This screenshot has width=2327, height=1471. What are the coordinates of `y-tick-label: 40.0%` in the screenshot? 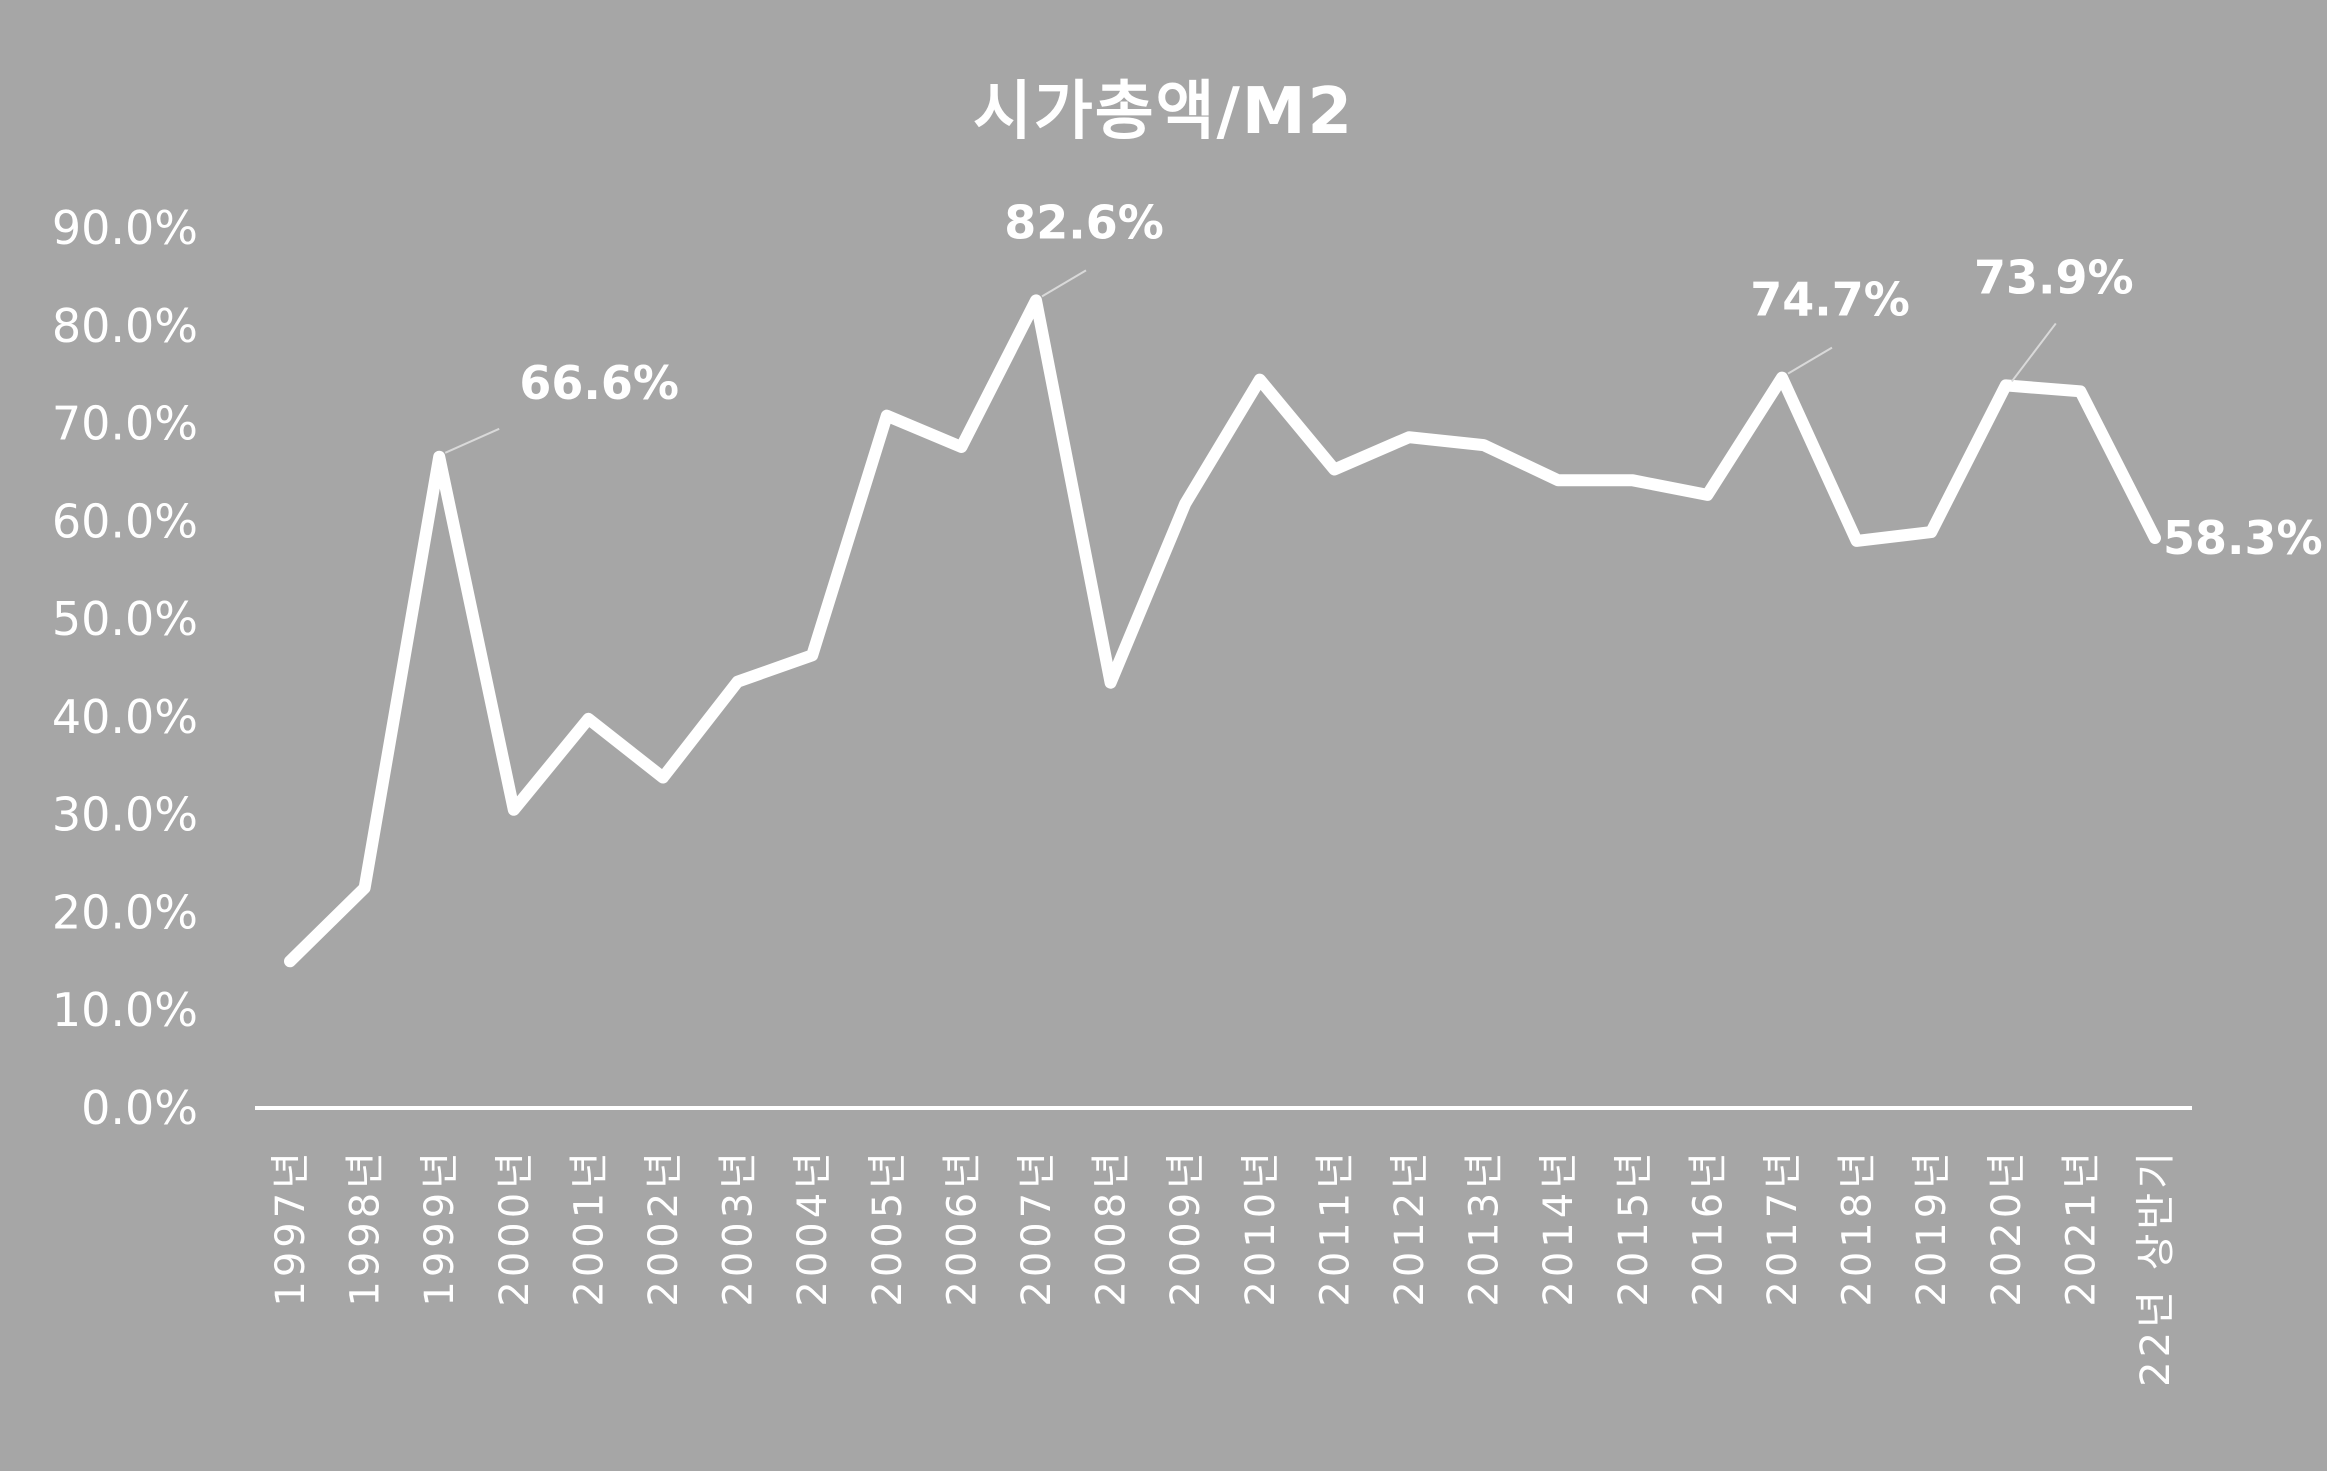 It's located at (125, 717).